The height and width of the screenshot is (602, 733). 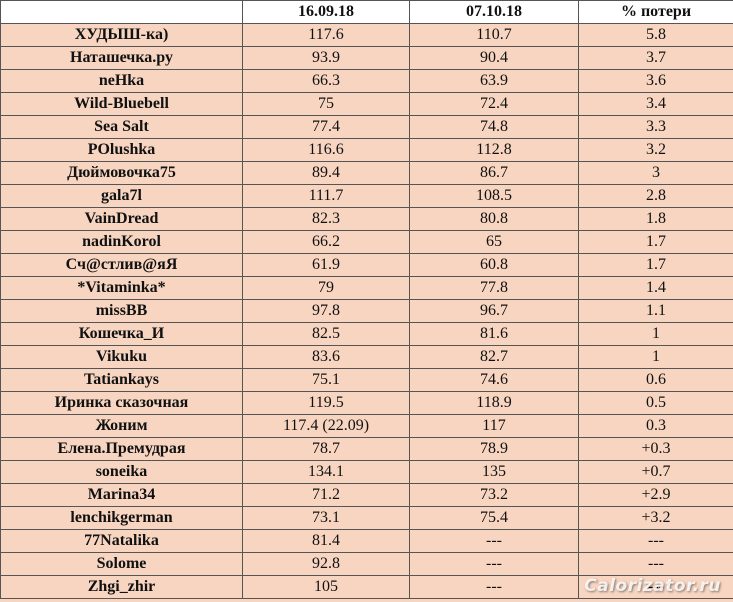 I want to click on participant-name-cell: missBB, so click(x=121, y=311).